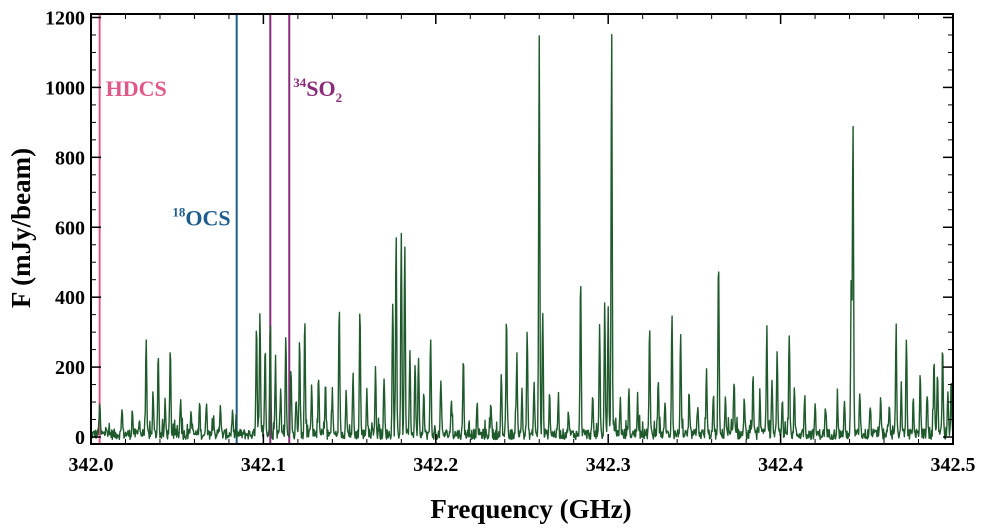  I want to click on molecule-label-sup: 18, so click(179, 212).